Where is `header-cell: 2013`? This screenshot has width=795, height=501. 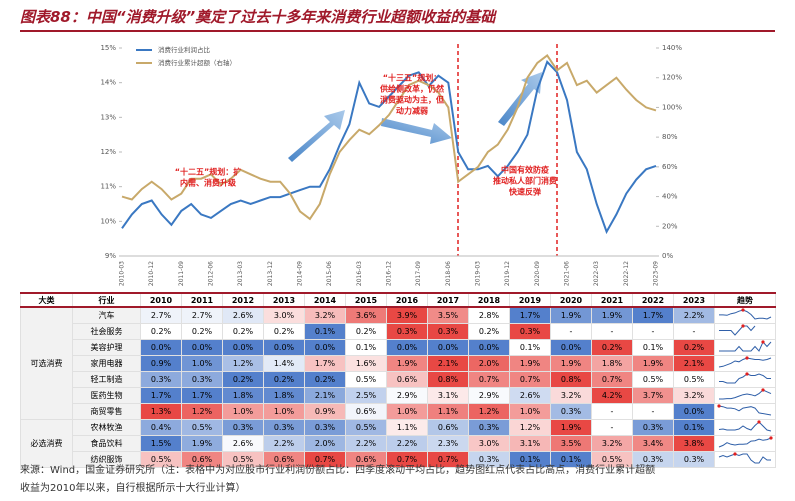 header-cell: 2013 is located at coordinates (284, 300).